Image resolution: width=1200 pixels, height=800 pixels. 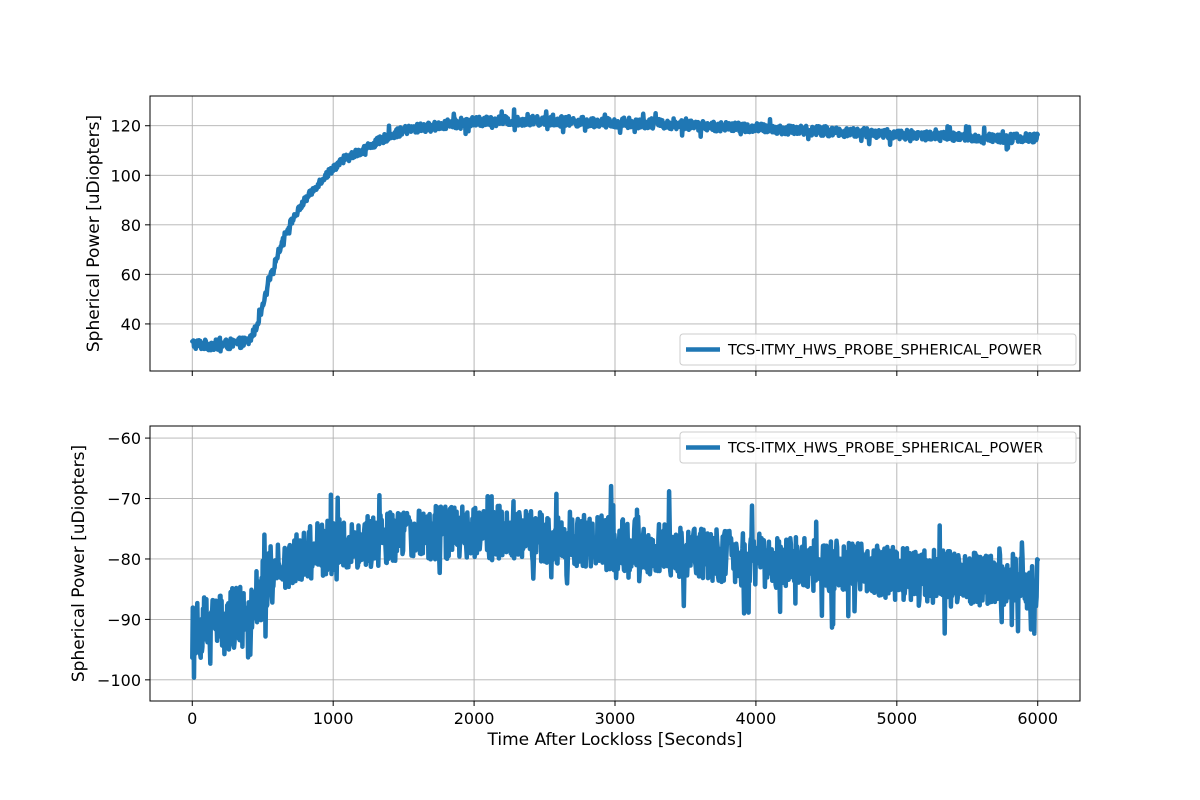 I want to click on top-legend-box, so click(x=878, y=349).